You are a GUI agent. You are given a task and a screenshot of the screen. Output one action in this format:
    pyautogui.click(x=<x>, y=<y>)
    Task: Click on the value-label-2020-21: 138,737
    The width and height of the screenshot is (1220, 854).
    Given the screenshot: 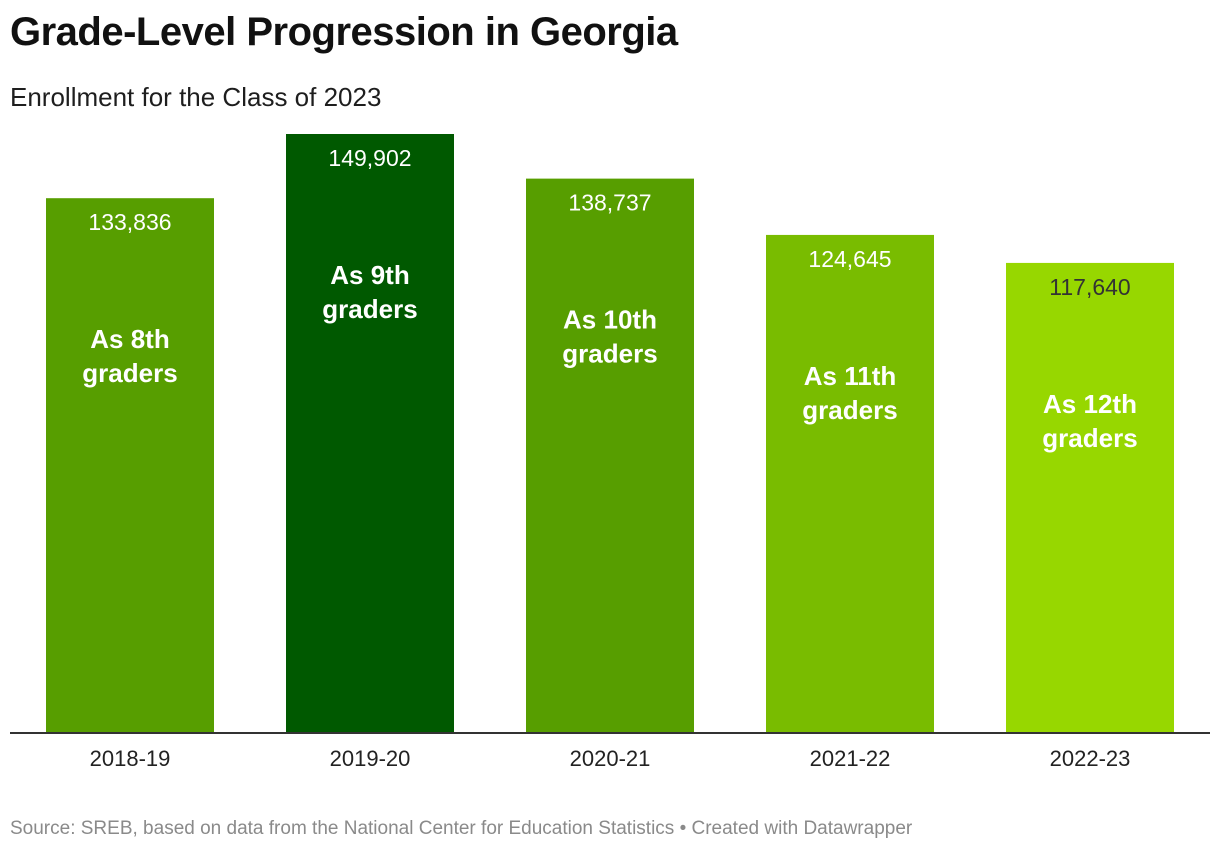 What is the action you would take?
    pyautogui.click(x=609, y=203)
    